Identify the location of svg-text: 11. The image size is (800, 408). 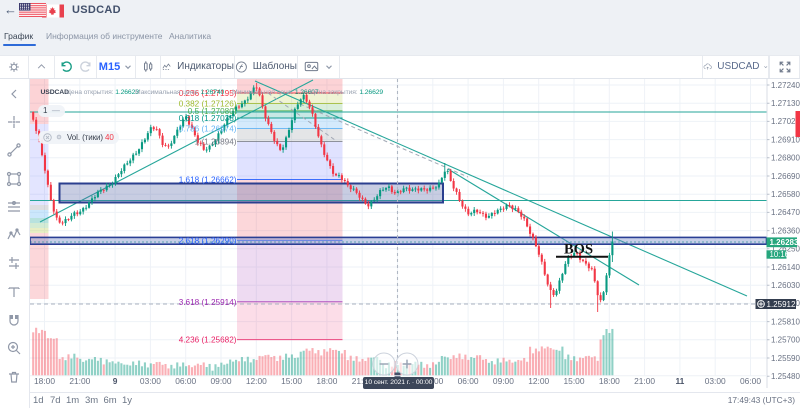
(679, 381).